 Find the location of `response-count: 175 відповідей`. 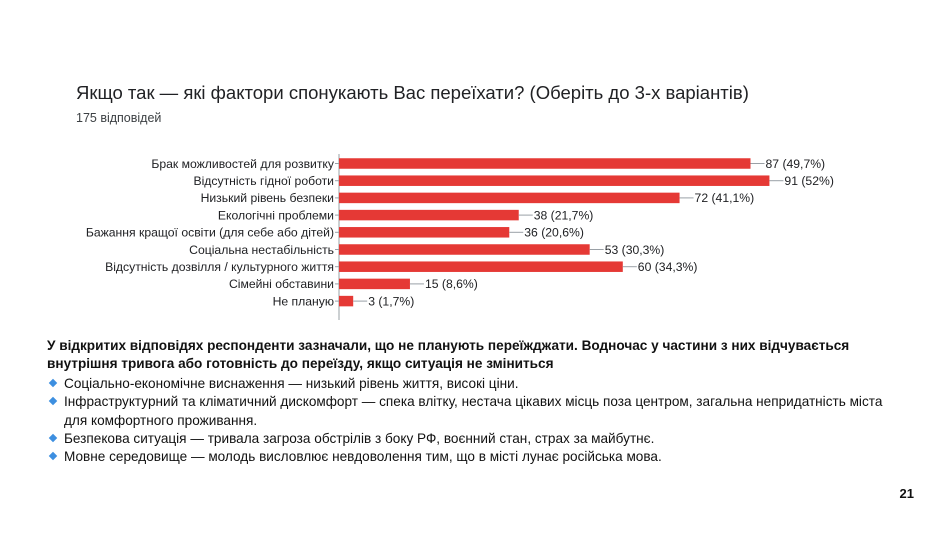

response-count: 175 відповідей is located at coordinates (119, 118).